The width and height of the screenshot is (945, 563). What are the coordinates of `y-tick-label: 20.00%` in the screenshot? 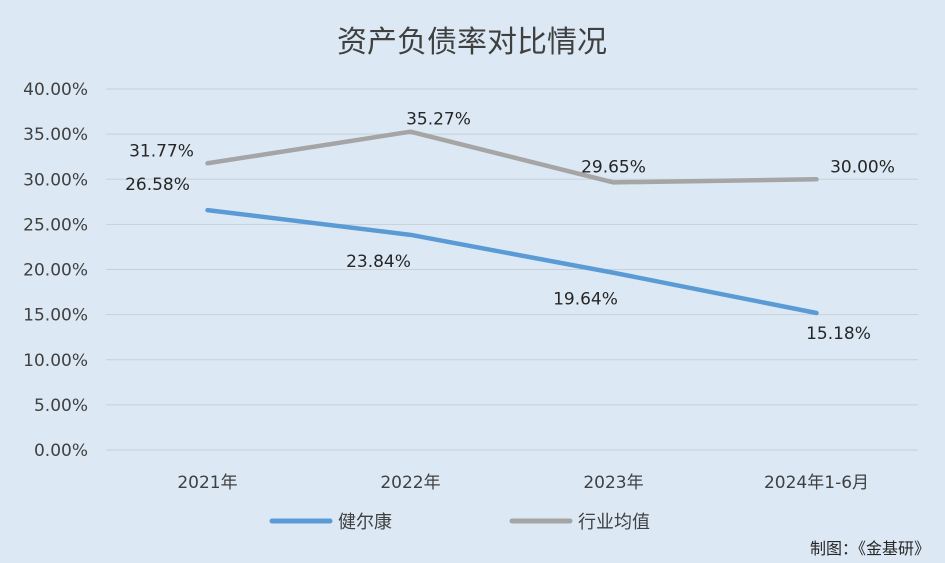 It's located at (55, 271).